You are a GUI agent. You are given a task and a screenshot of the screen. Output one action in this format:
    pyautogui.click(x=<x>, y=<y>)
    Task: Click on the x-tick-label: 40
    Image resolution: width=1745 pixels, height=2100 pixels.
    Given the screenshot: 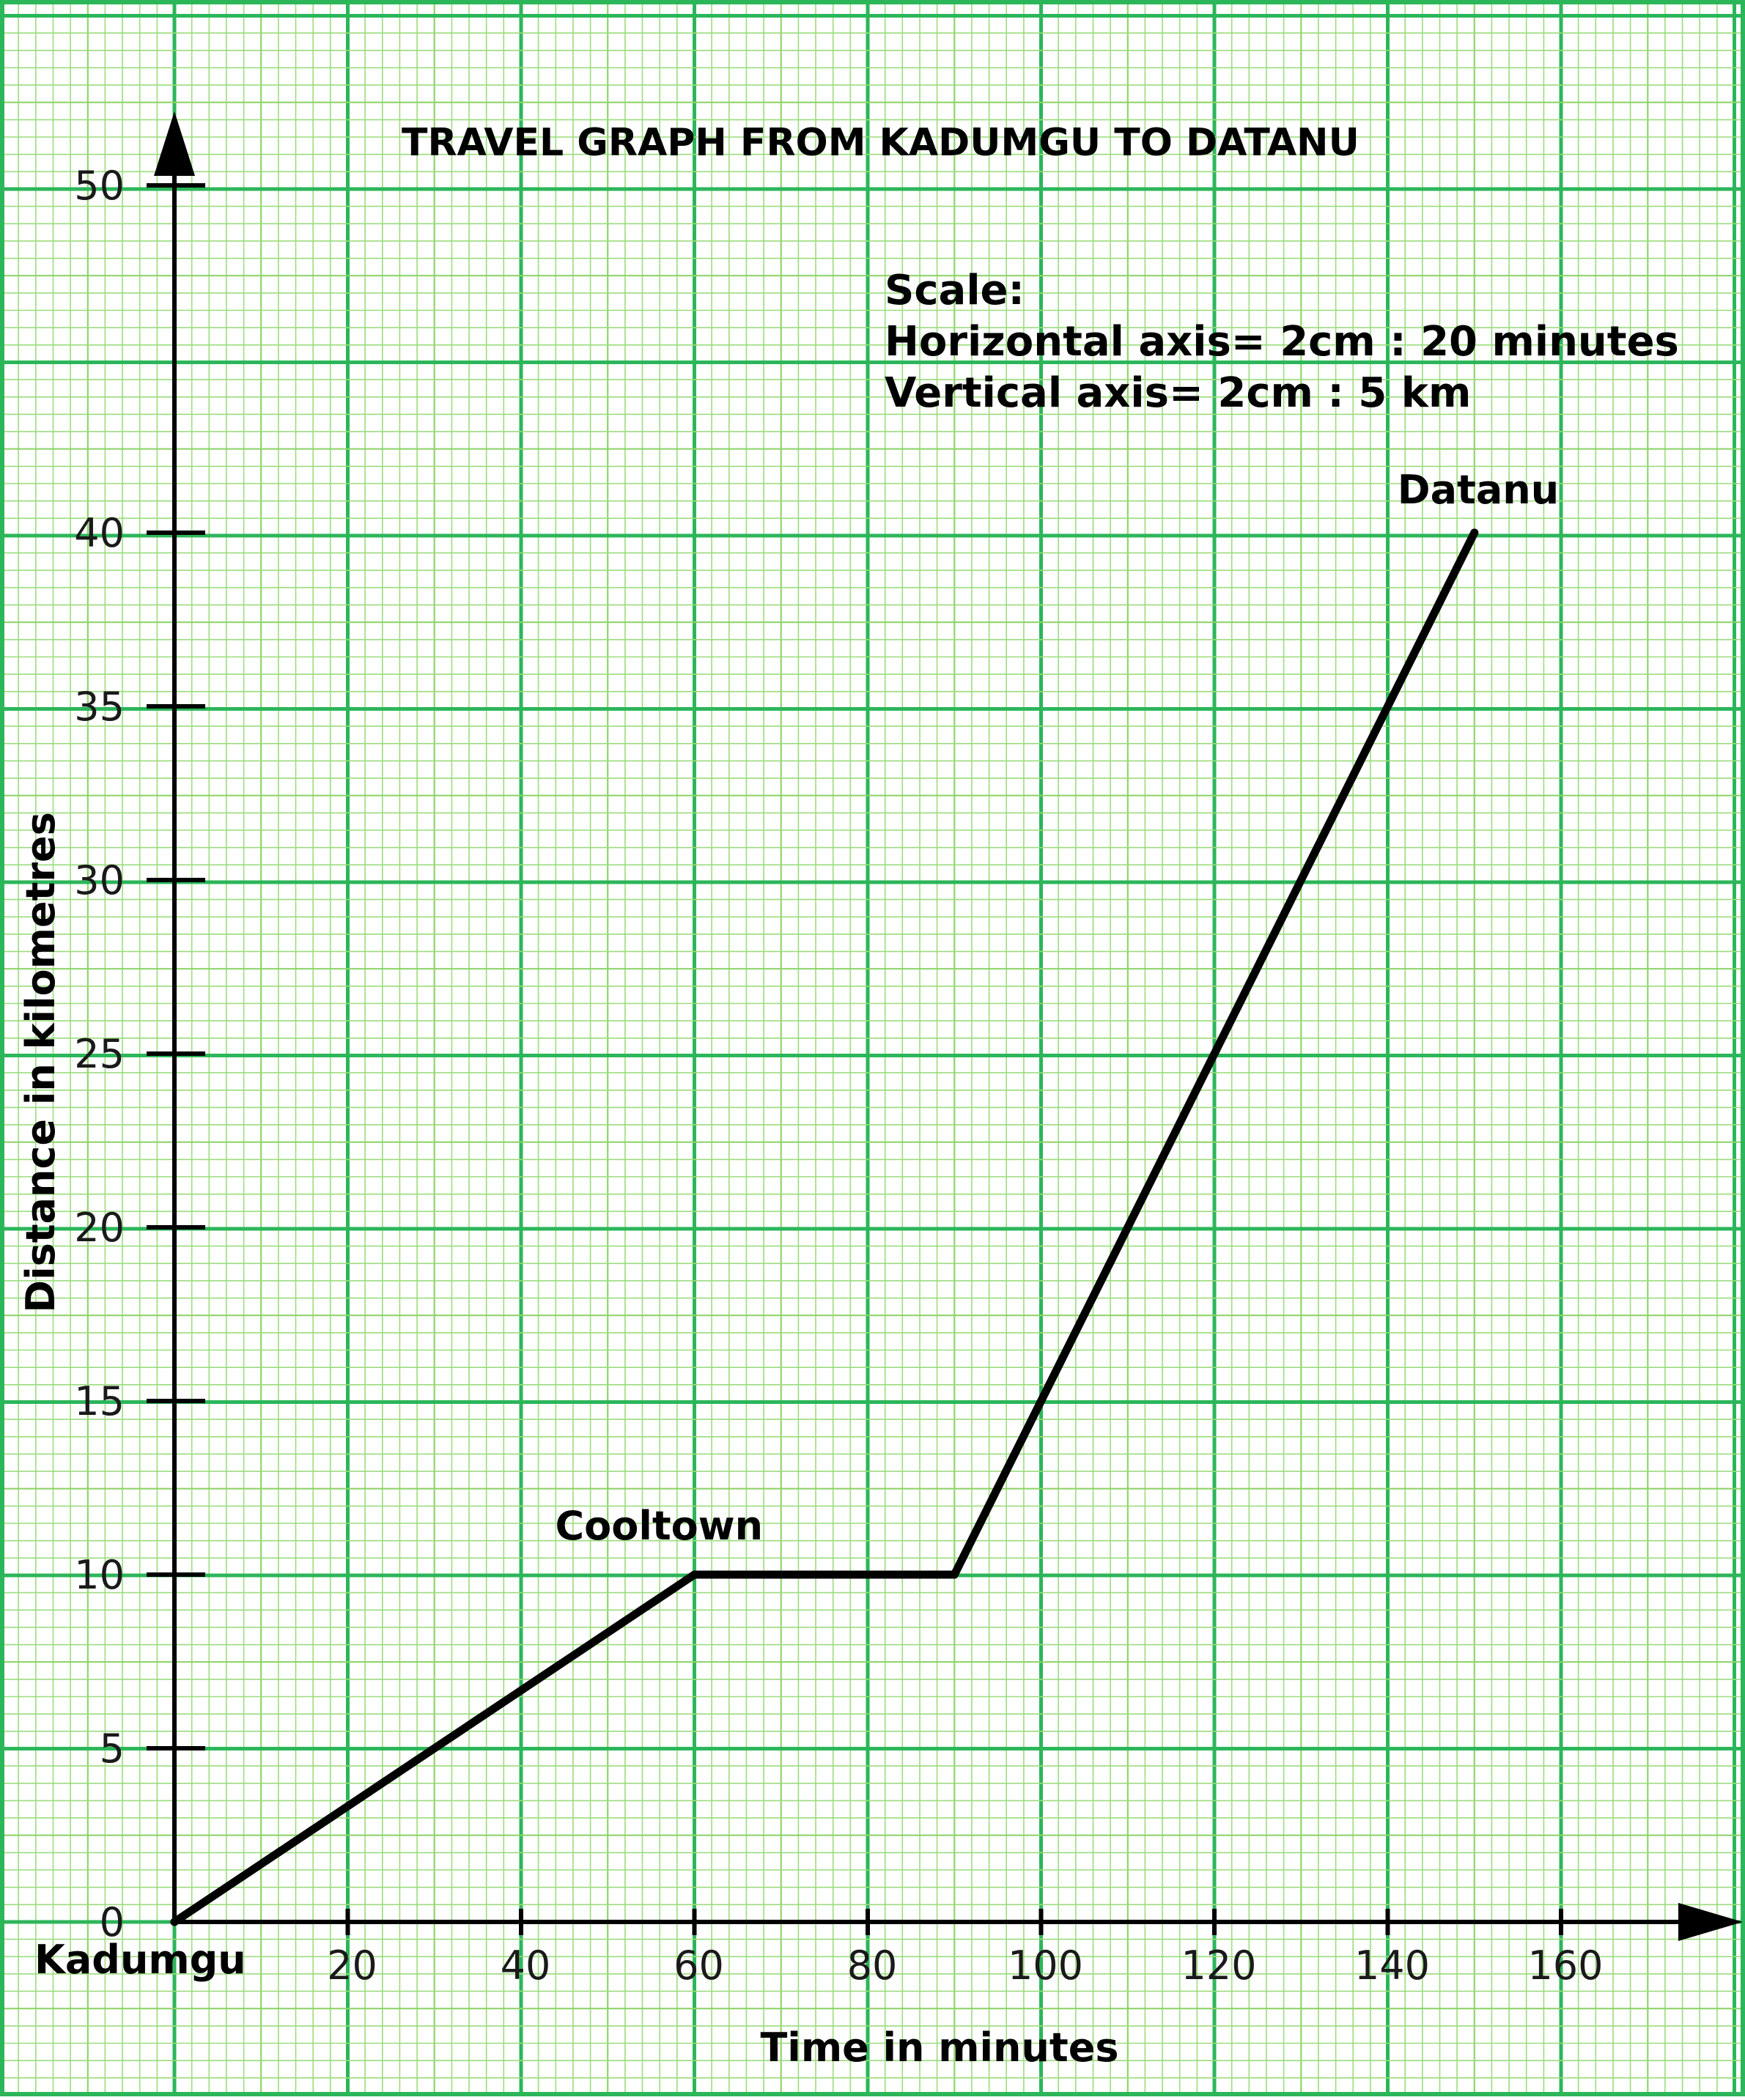 What is the action you would take?
    pyautogui.click(x=526, y=1965)
    